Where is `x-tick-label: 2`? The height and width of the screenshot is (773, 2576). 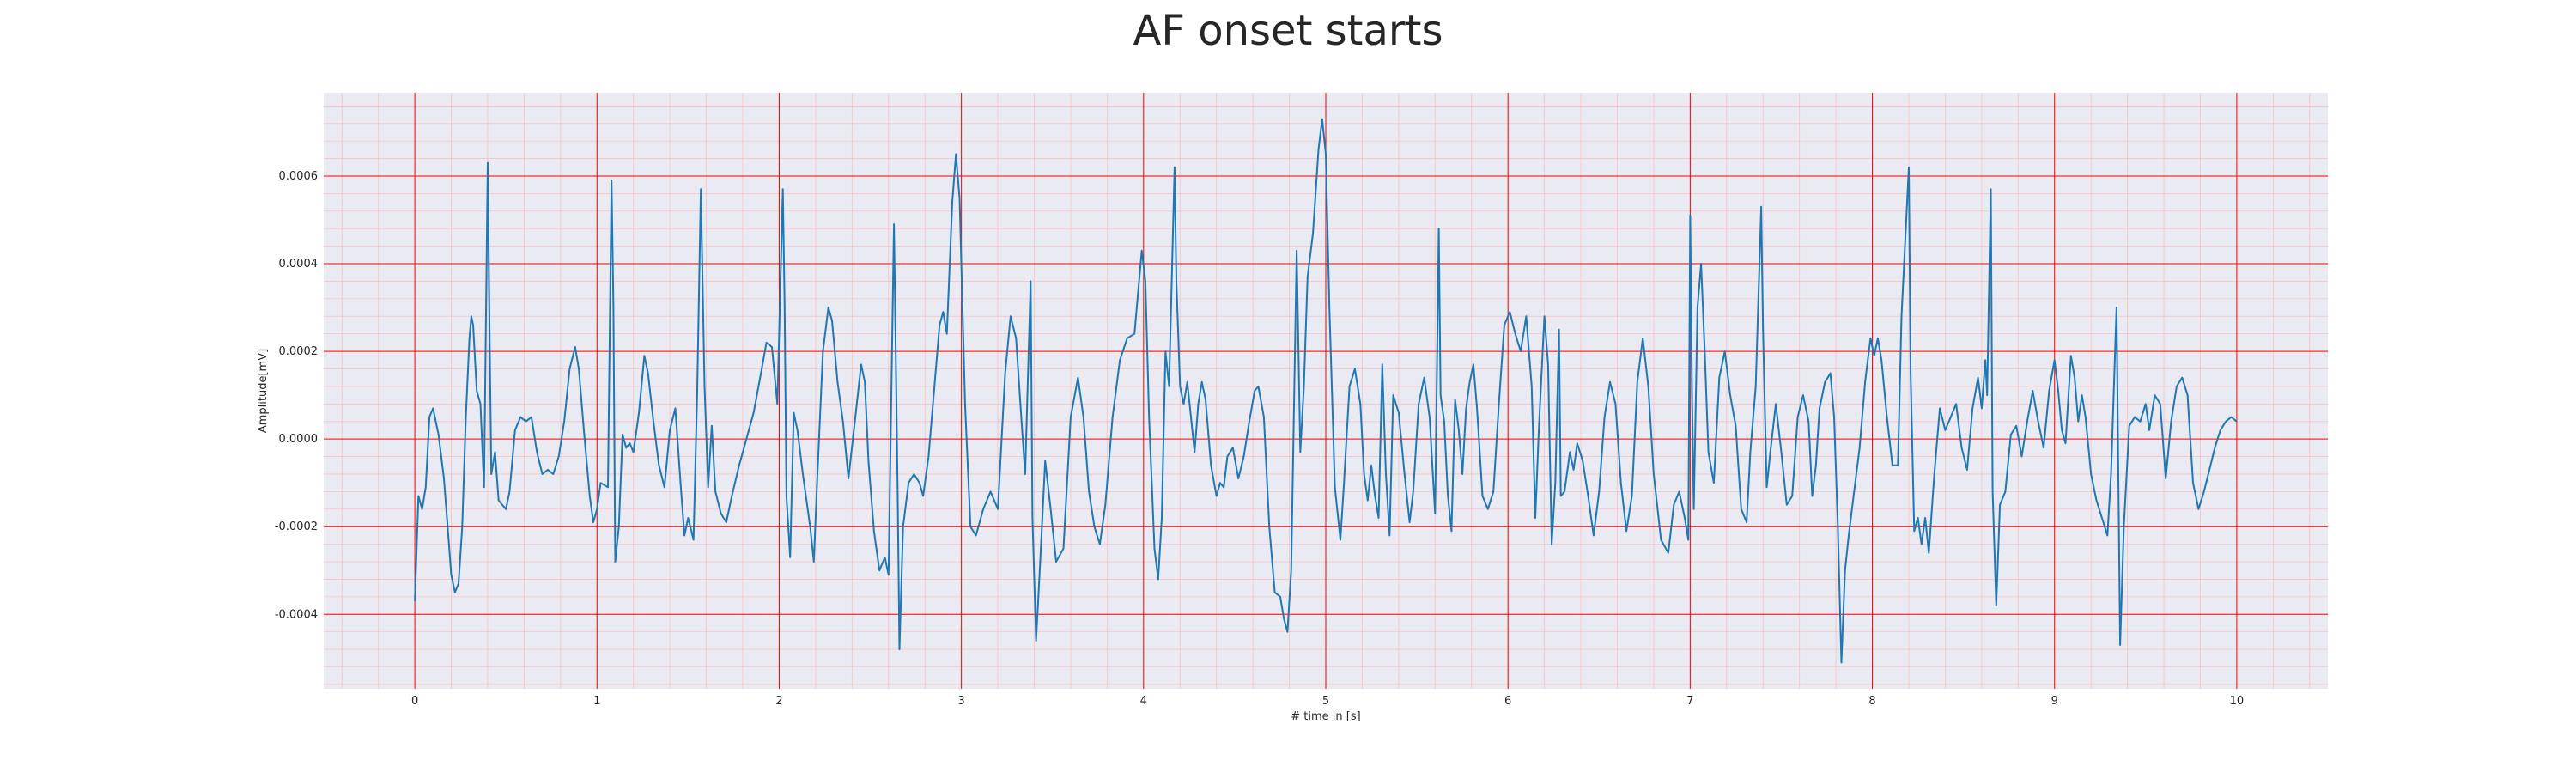
x-tick-label: 2 is located at coordinates (779, 701).